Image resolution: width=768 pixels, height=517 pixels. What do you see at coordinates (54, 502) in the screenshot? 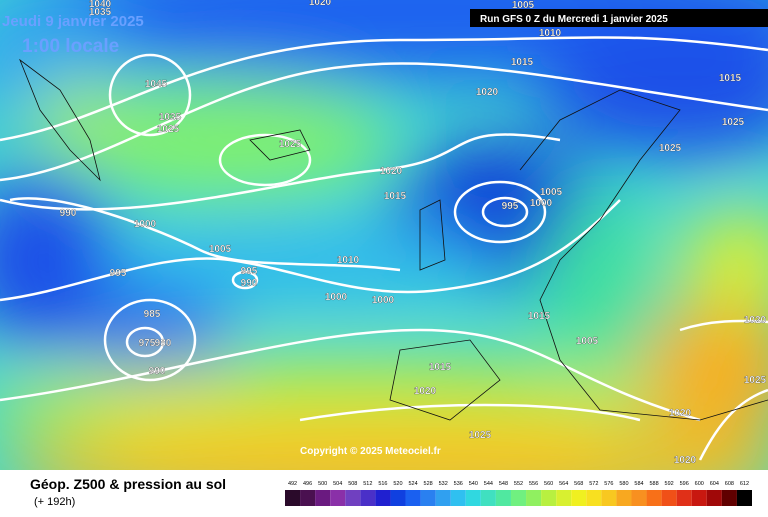
I see `lead-time: (+ 192h)` at bounding box center [54, 502].